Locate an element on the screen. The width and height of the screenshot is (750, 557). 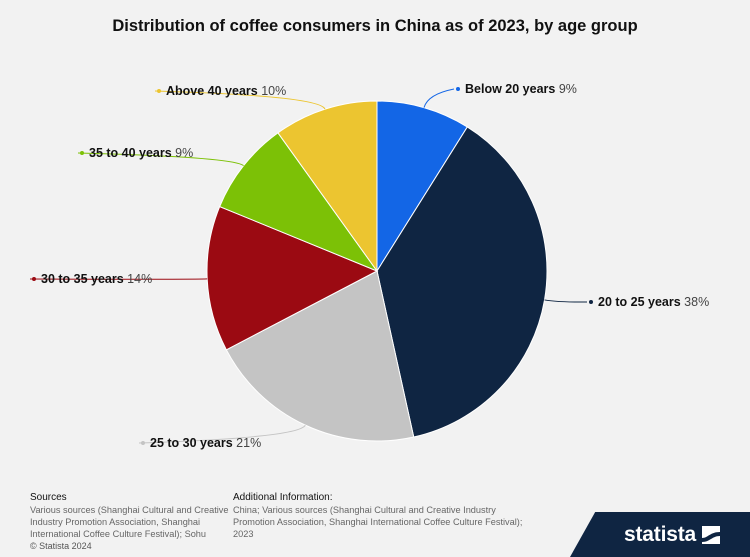
brand-name: statista is located at coordinates (660, 534).